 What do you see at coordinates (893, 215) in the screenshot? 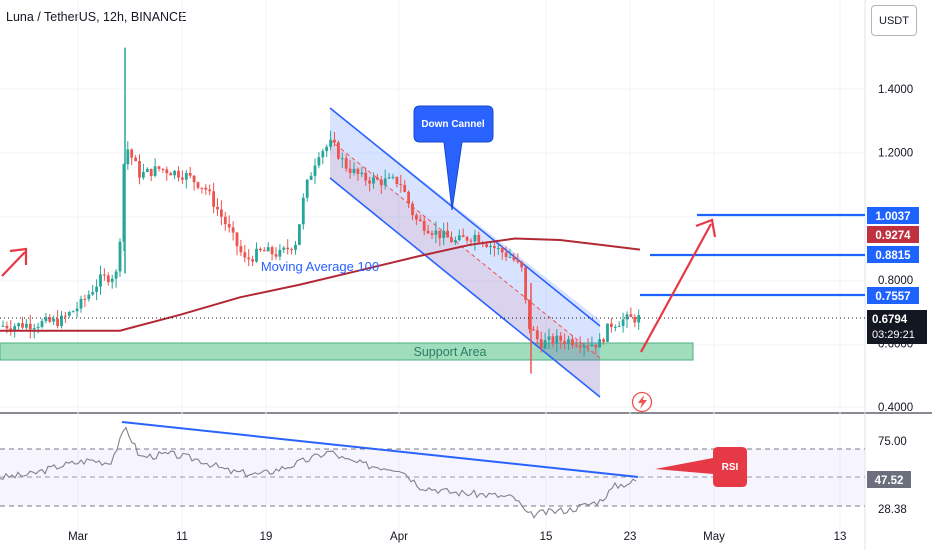
I see `price-badge-1: 1.0037` at bounding box center [893, 215].